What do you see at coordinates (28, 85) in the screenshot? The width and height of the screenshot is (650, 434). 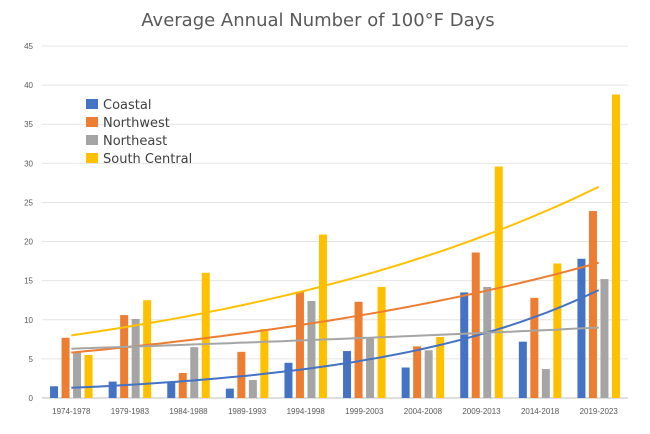 I see `y-tick-label: 40` at bounding box center [28, 85].